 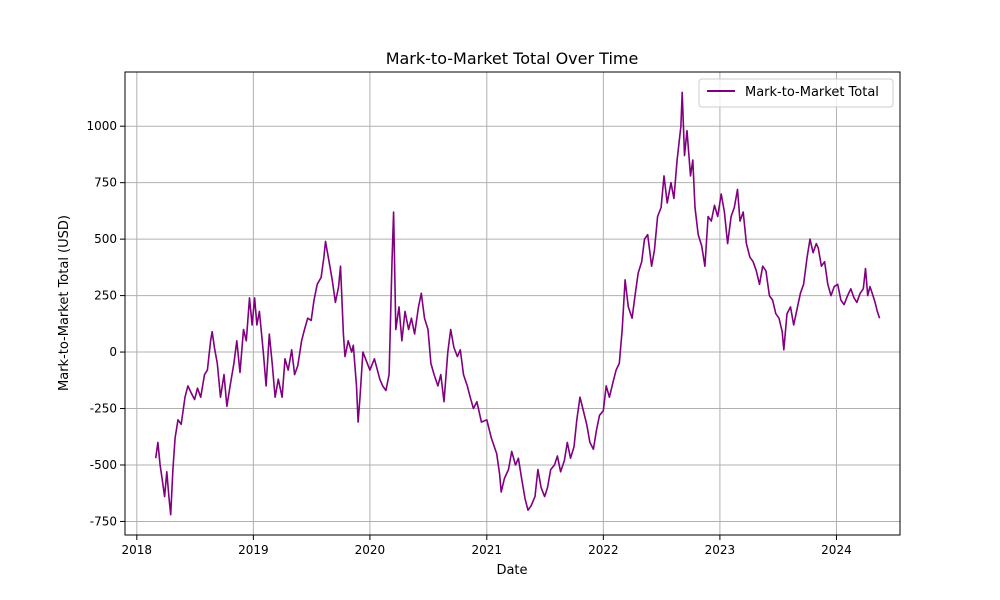 I want to click on y-tick-label: -500, so click(x=103, y=465).